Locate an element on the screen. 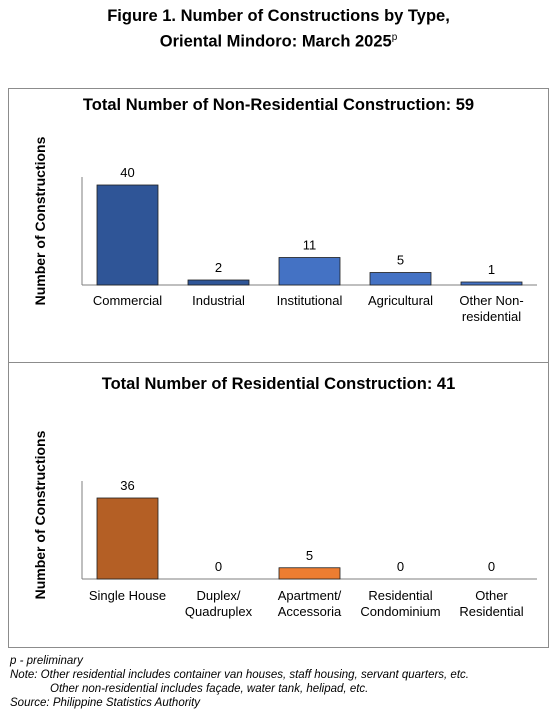  residential-data-label: 5 is located at coordinates (309, 555).